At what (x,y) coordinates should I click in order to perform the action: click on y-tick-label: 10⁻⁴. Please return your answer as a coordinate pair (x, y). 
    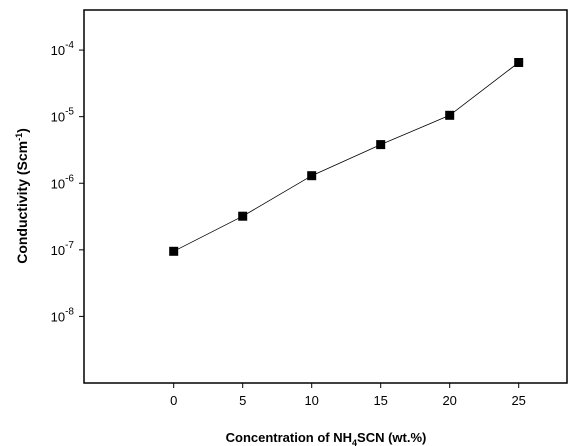
    Looking at the image, I should click on (63, 49).